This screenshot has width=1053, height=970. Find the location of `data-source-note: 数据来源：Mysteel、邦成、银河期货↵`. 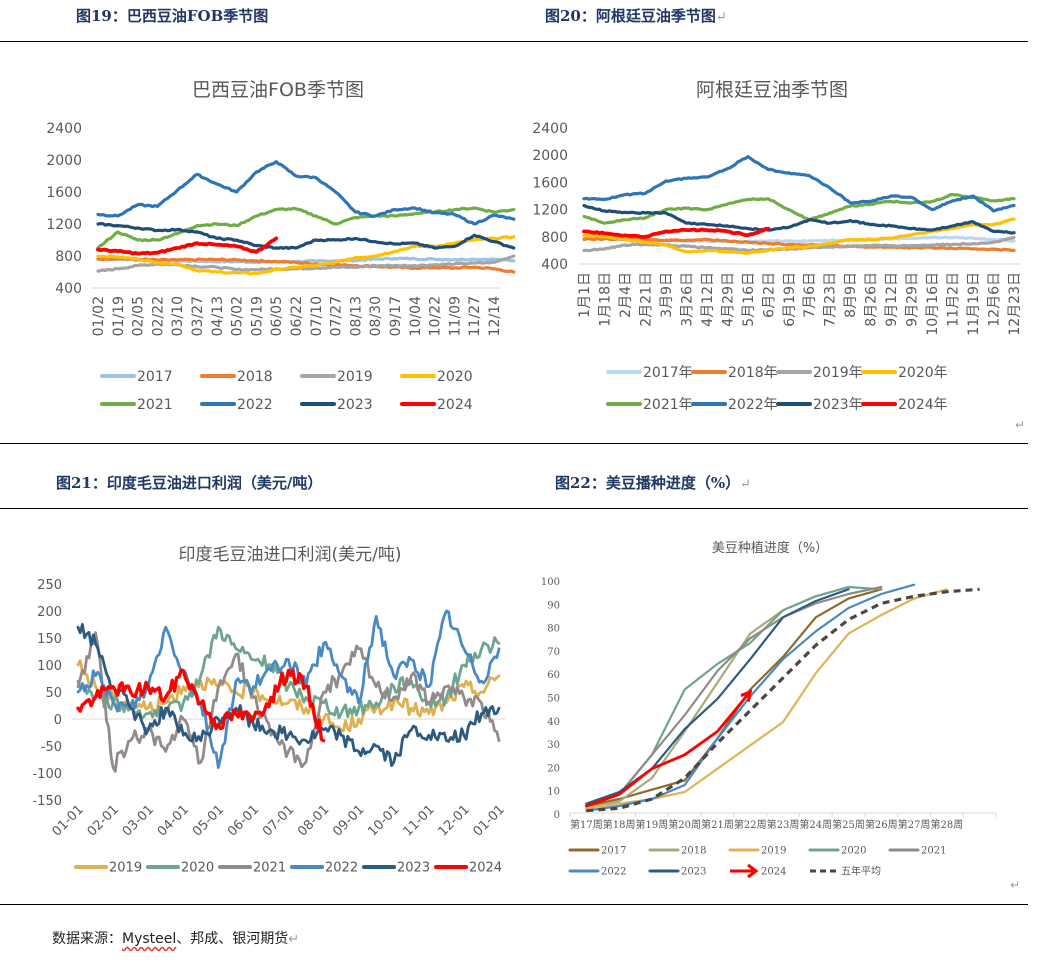

data-source-note: 数据来源：Mysteel、邦成、银河期货↵ is located at coordinates (175, 938).